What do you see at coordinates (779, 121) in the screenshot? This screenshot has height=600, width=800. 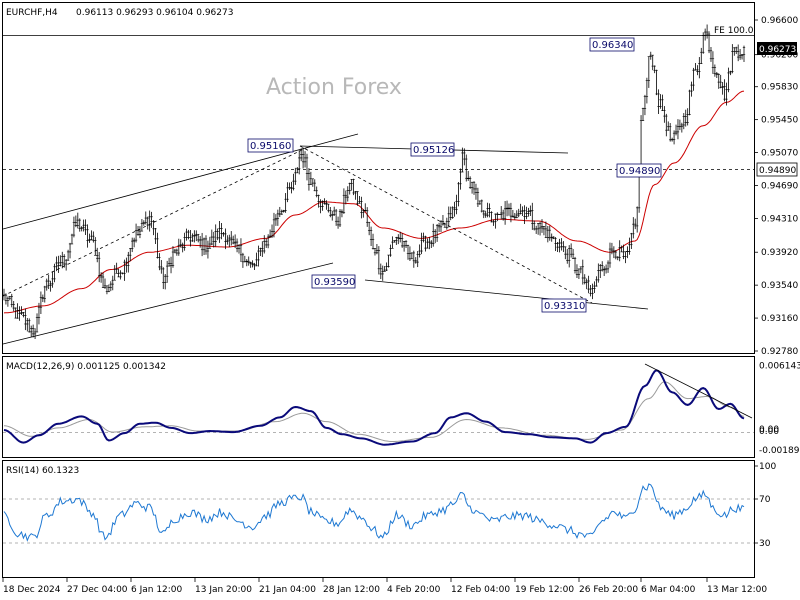 I see `y-tick-label: 0.95450` at bounding box center [779, 121].